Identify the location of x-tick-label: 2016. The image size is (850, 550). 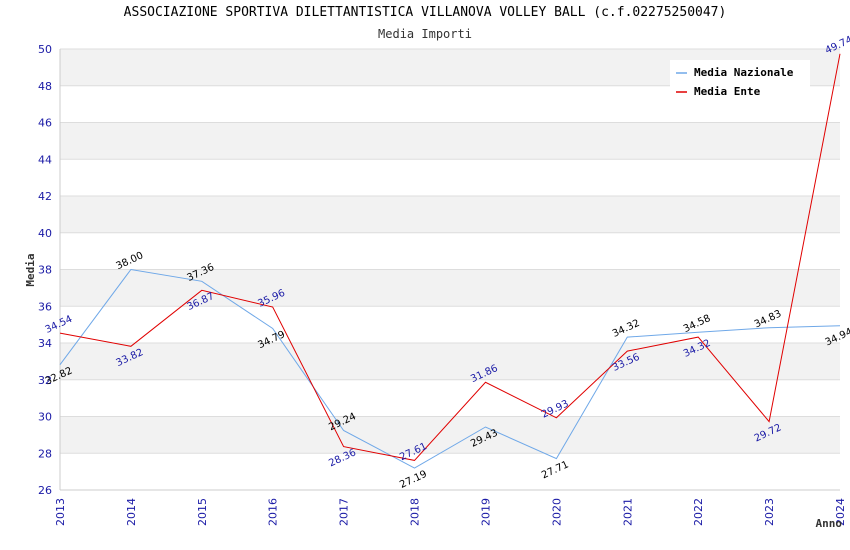
(273, 512).